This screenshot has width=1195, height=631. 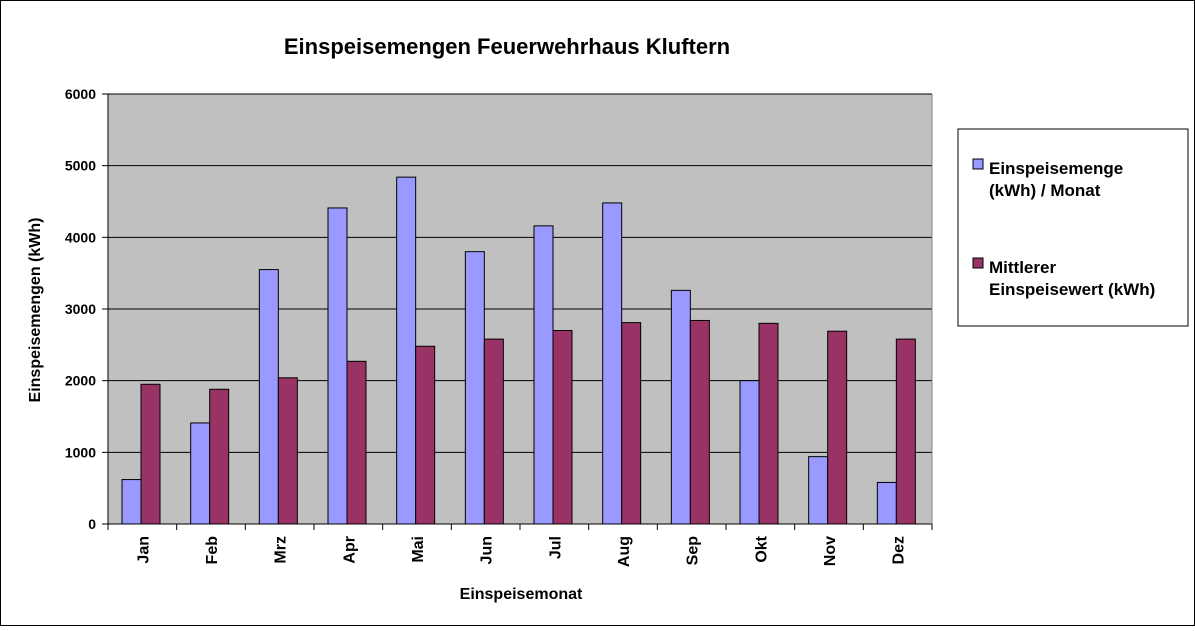 What do you see at coordinates (1022, 267) in the screenshot?
I see `legend-label-2: Mittlerer` at bounding box center [1022, 267].